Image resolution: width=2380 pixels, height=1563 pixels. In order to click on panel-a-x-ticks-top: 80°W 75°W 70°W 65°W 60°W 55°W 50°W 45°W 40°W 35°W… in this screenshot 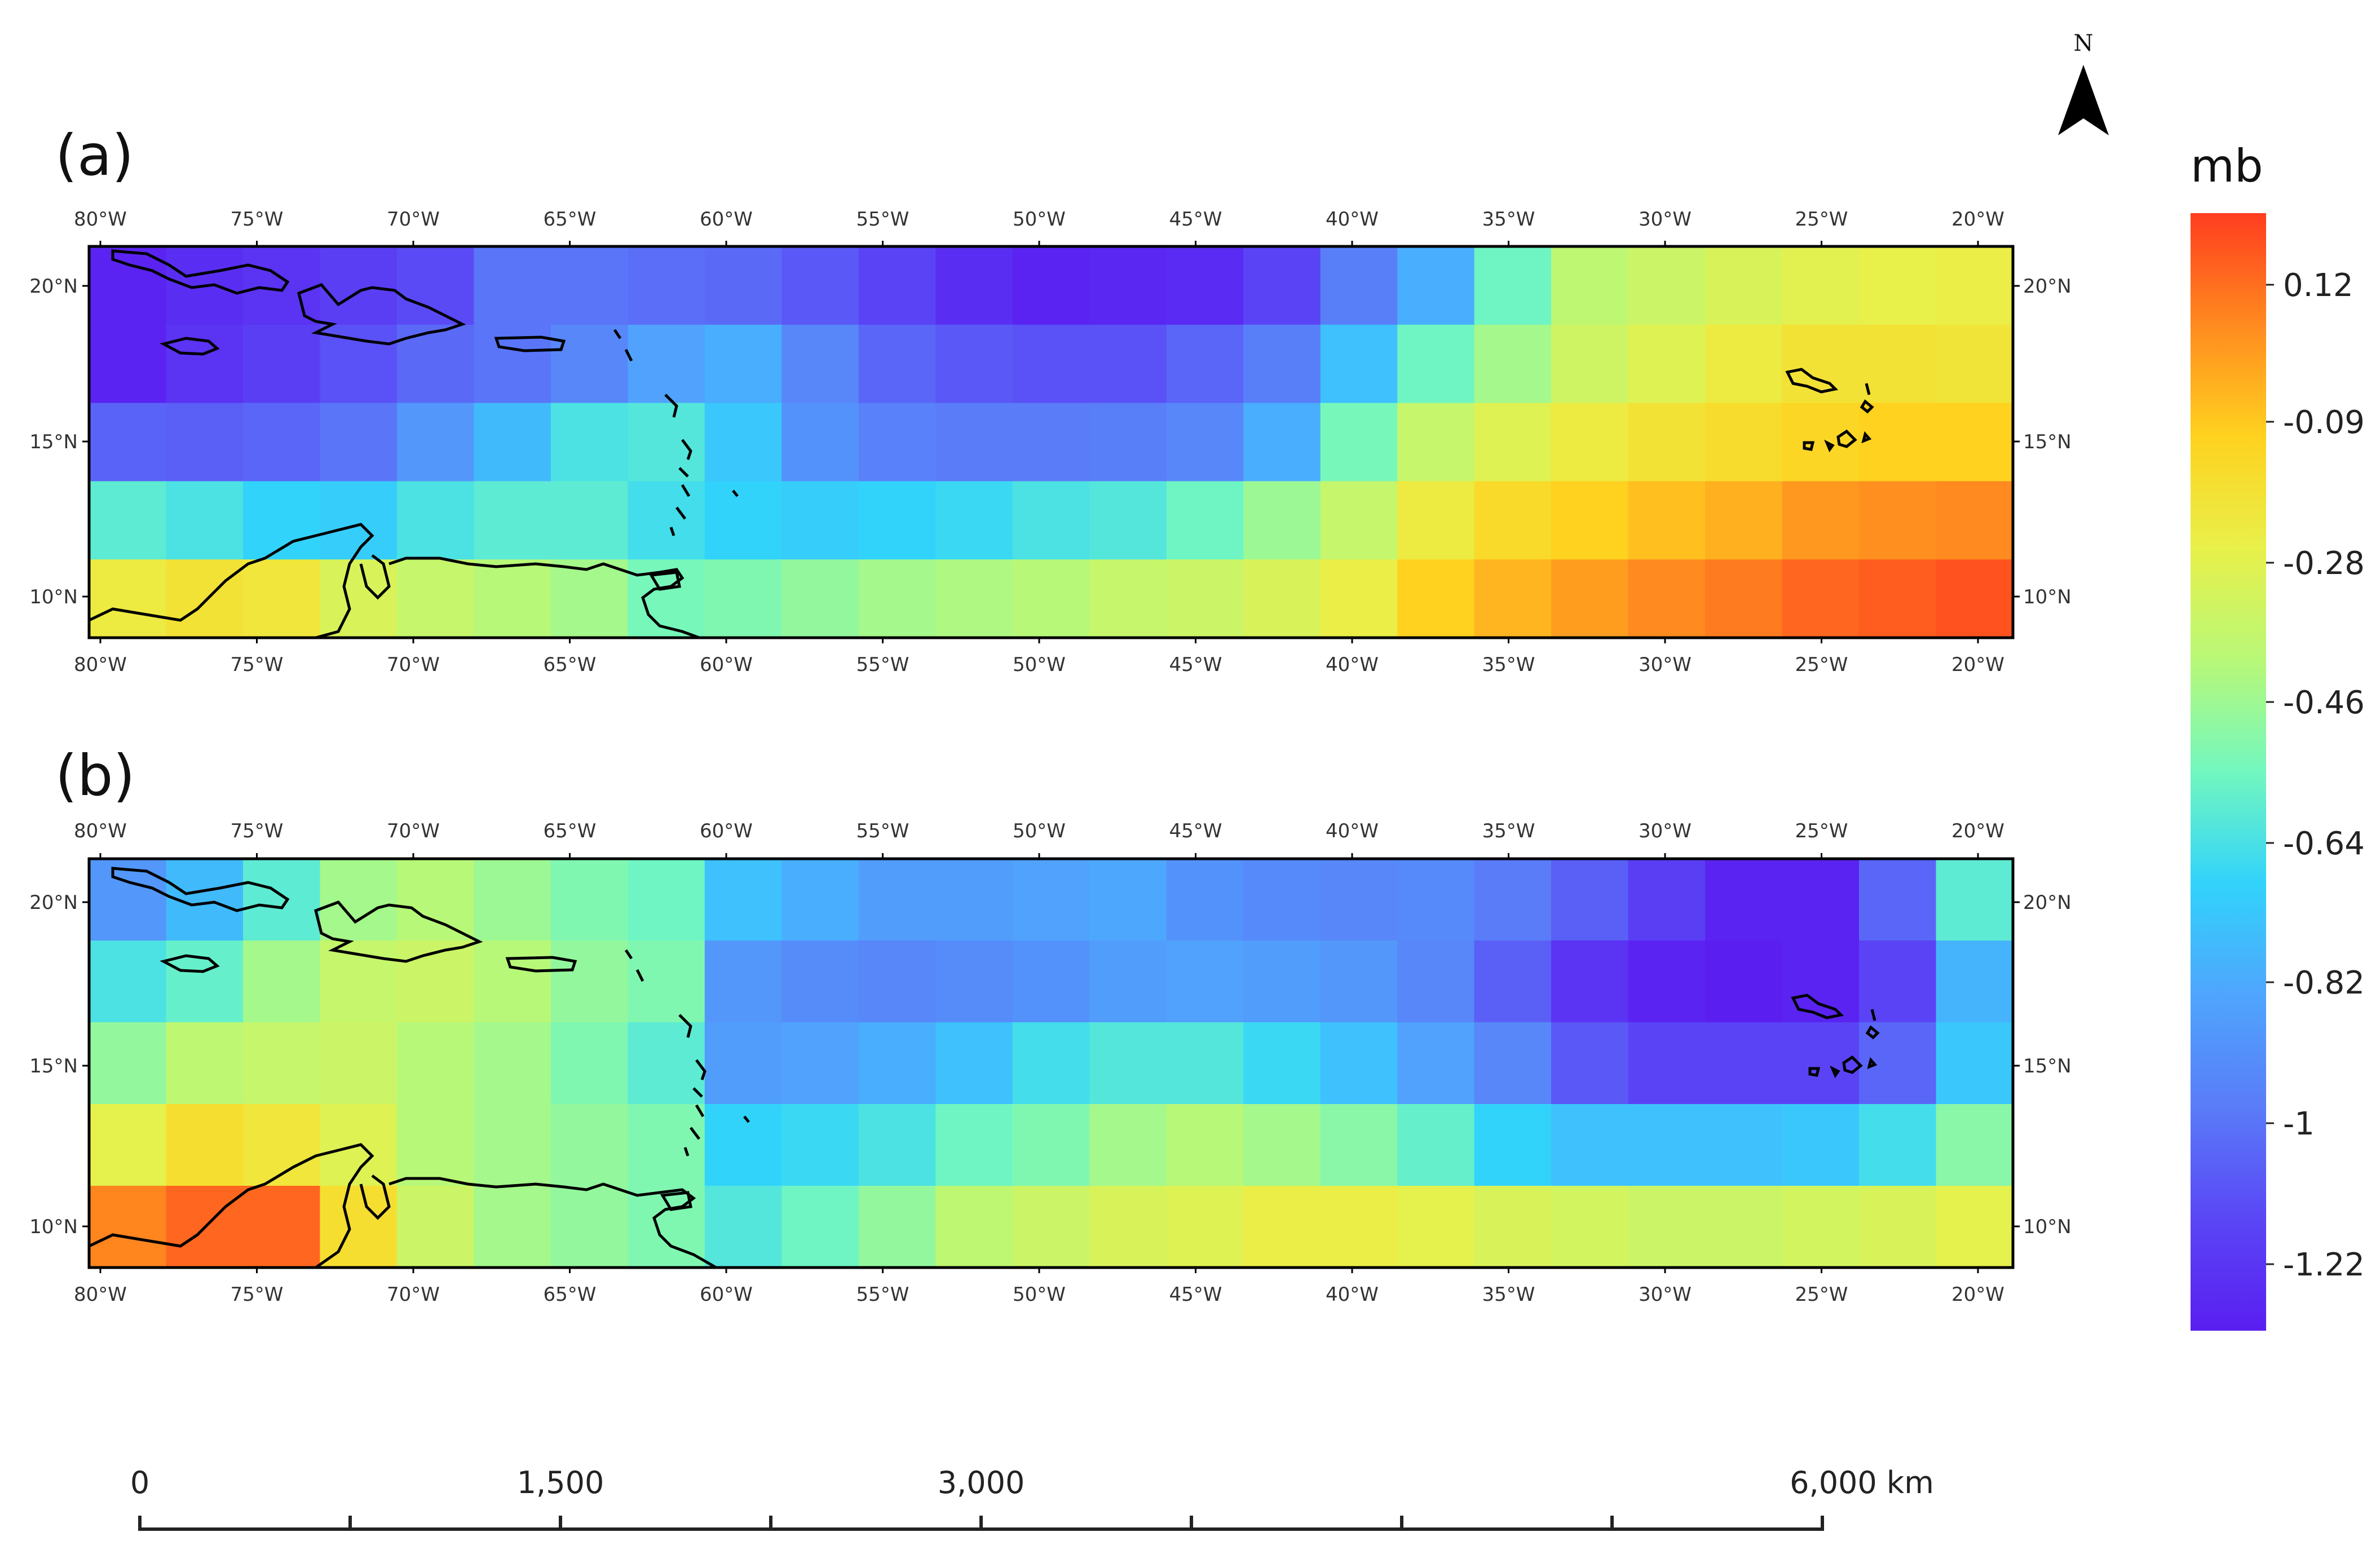, I will do `click(1039, 227)`.